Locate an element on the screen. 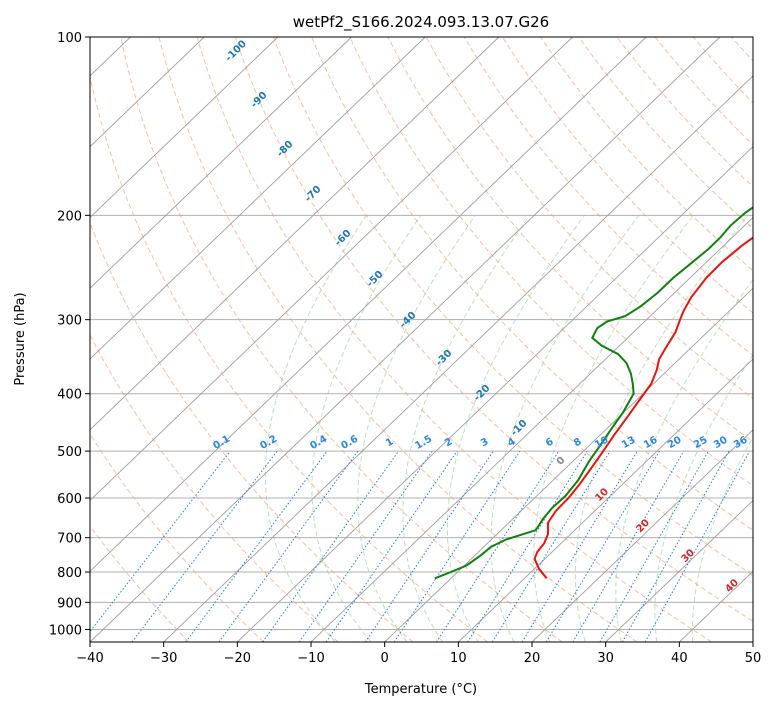 The image size is (775, 708). mixing-ratio-label: 30 is located at coordinates (721, 443).